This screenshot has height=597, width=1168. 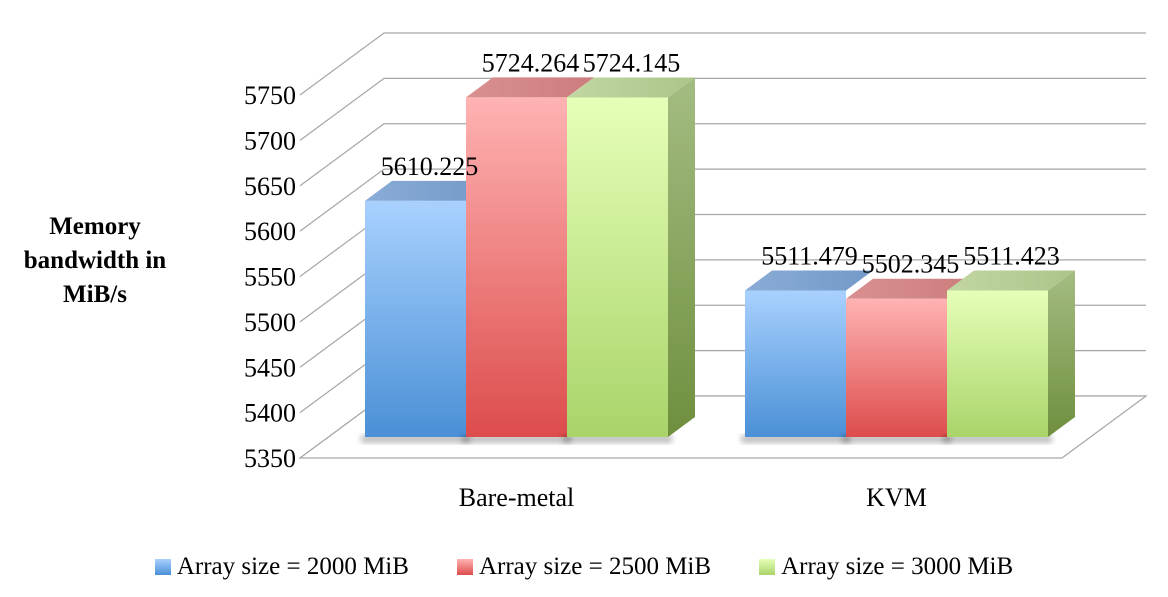 I want to click on legend-label-3000: Array size = 3000 MiB, so click(x=897, y=566).